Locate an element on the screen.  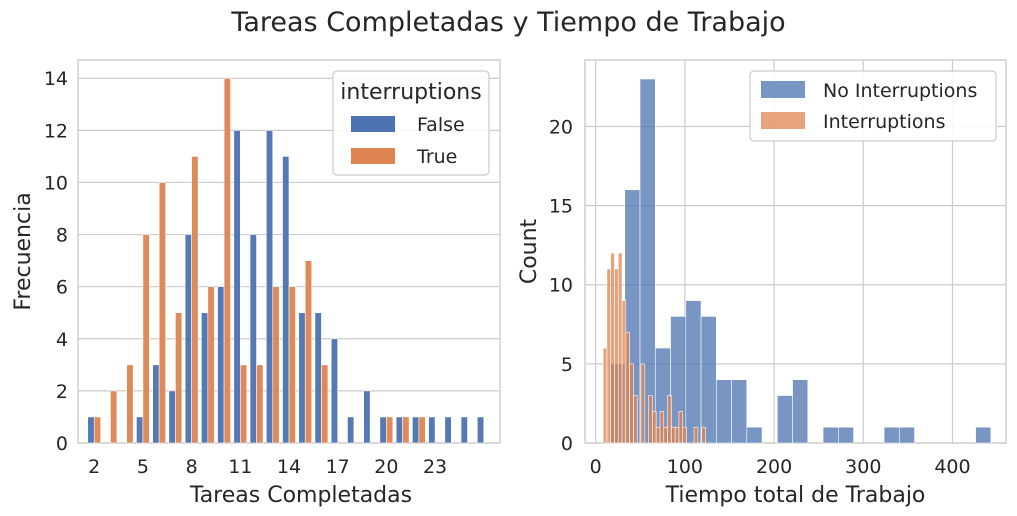
x-tick-label: 23 is located at coordinates (435, 467).